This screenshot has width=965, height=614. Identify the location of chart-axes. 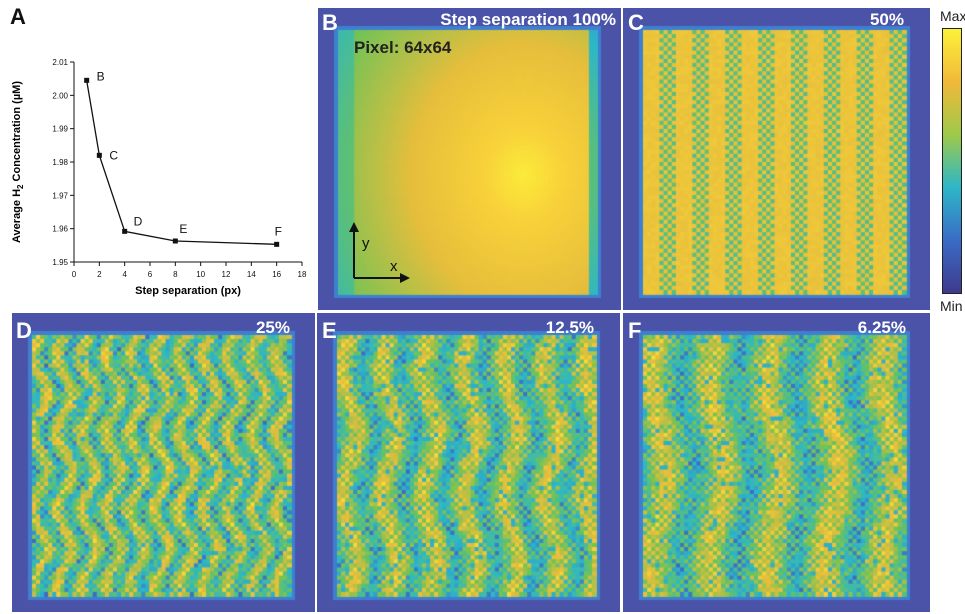
(187, 162).